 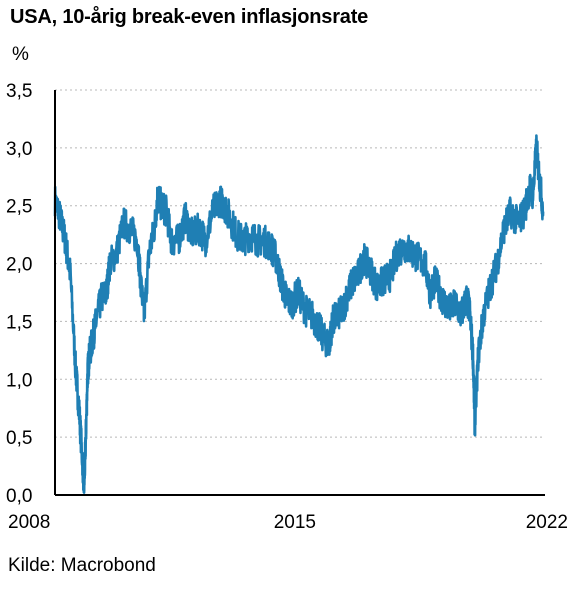 What do you see at coordinates (295, 522) in the screenshot?
I see `x-tick-label: 2015` at bounding box center [295, 522].